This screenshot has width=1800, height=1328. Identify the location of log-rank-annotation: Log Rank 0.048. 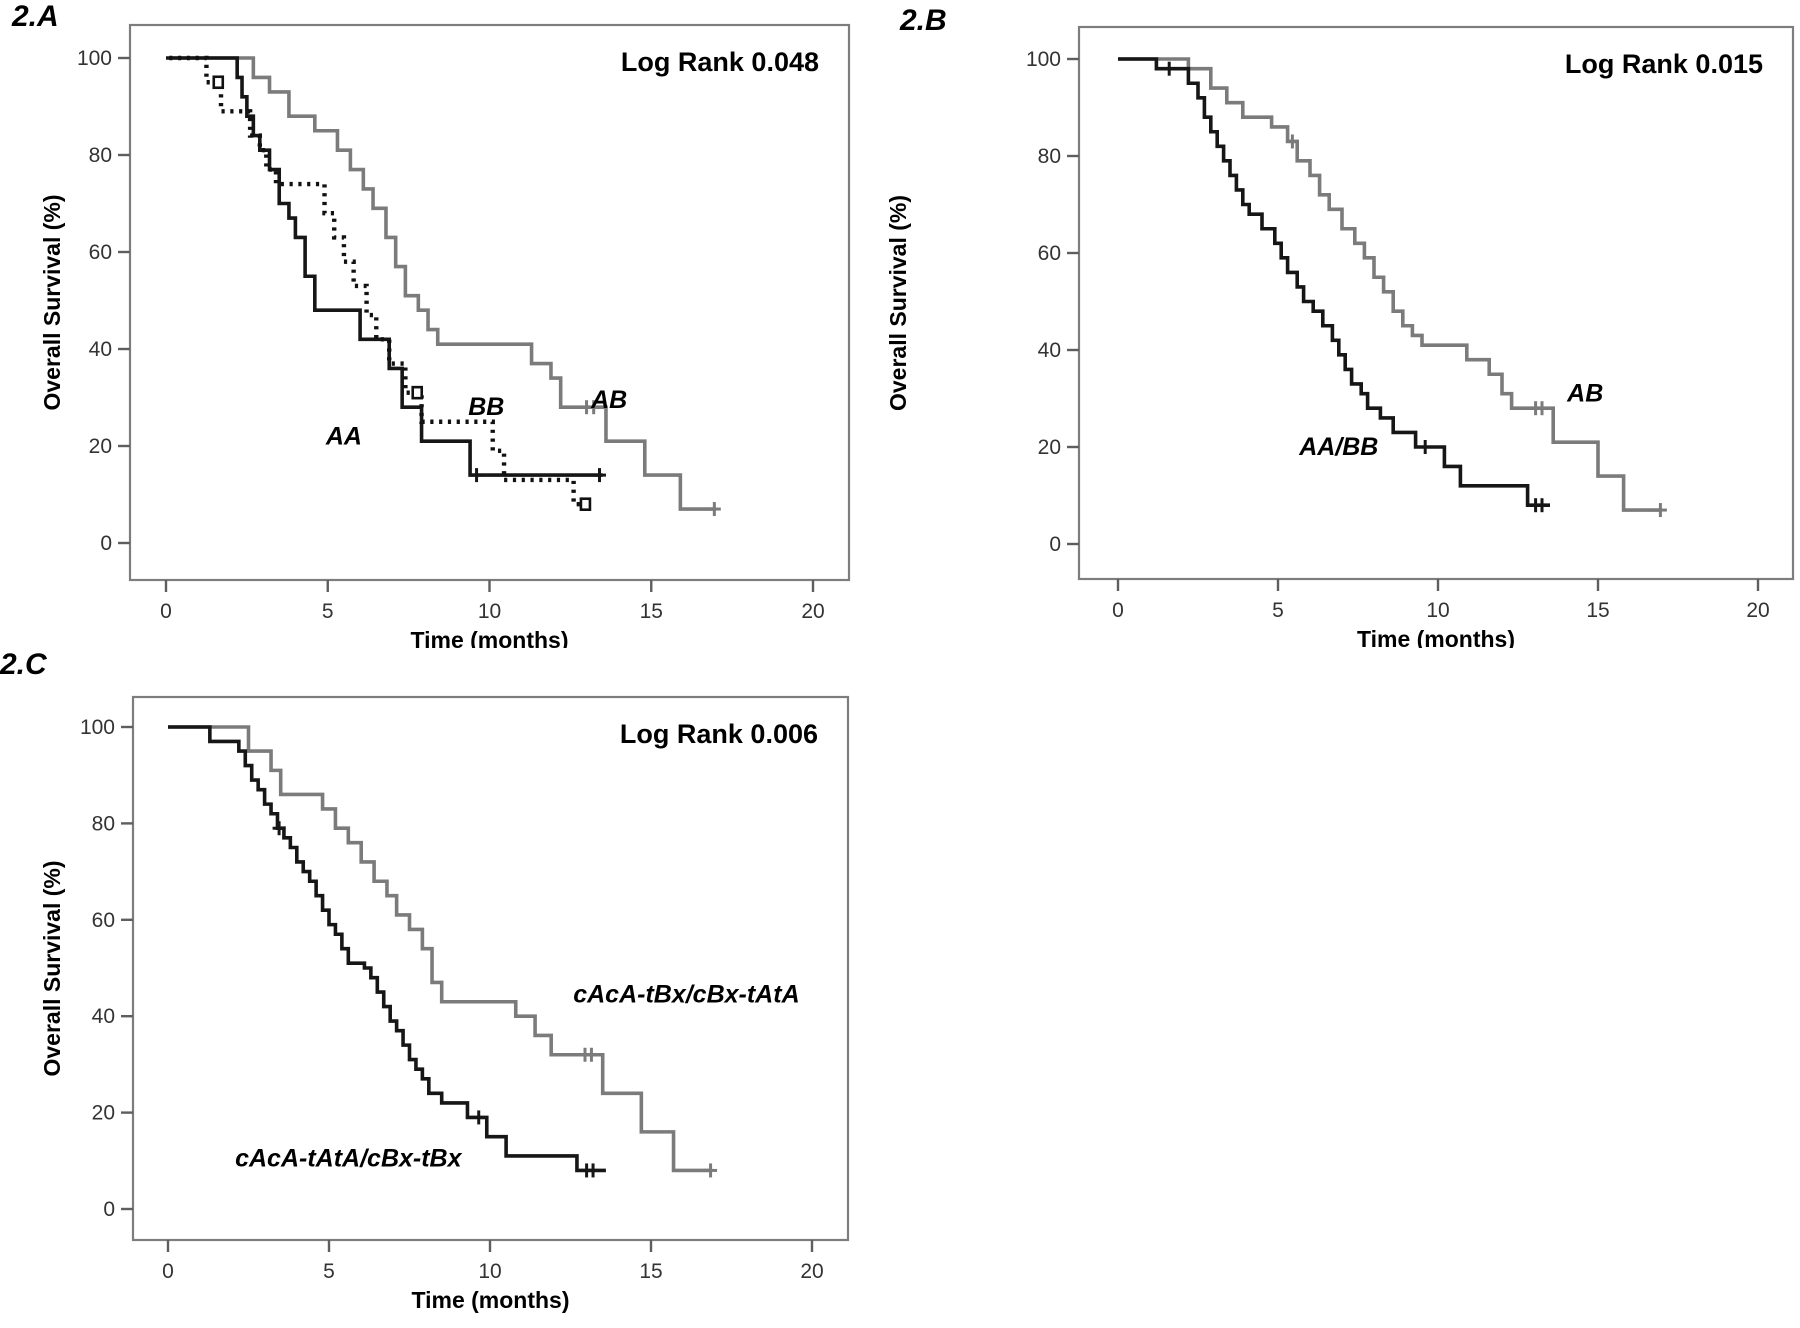
(720, 62).